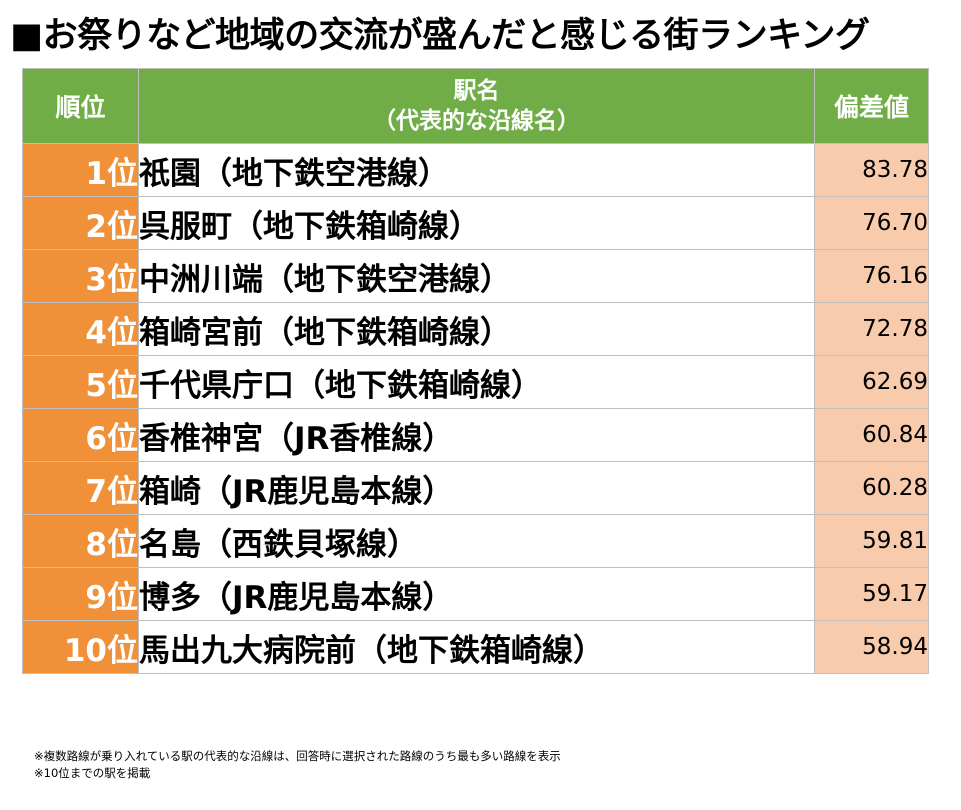 The height and width of the screenshot is (810, 961). I want to click on table-row: 9位 博多（JR鹿児島本線） 59.17, so click(475, 594).